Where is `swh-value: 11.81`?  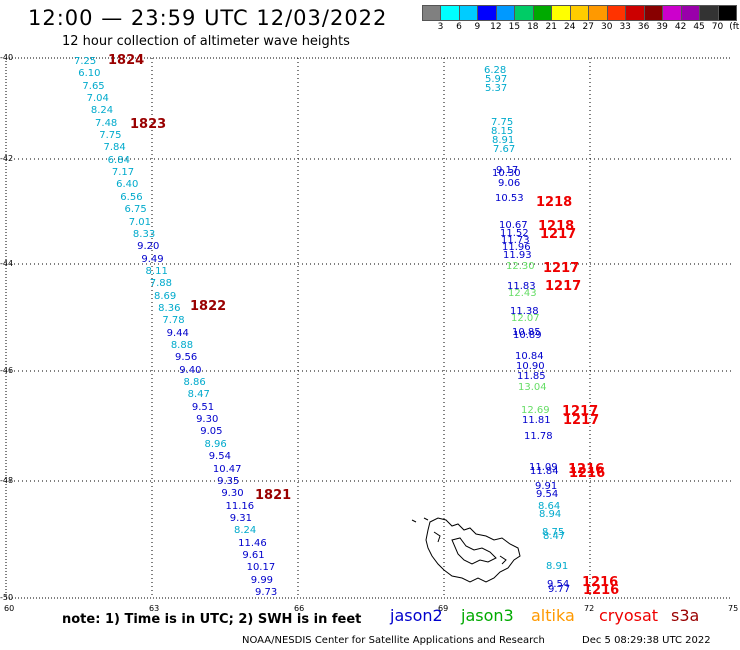
swh-value: 11.81 is located at coordinates (536, 420).